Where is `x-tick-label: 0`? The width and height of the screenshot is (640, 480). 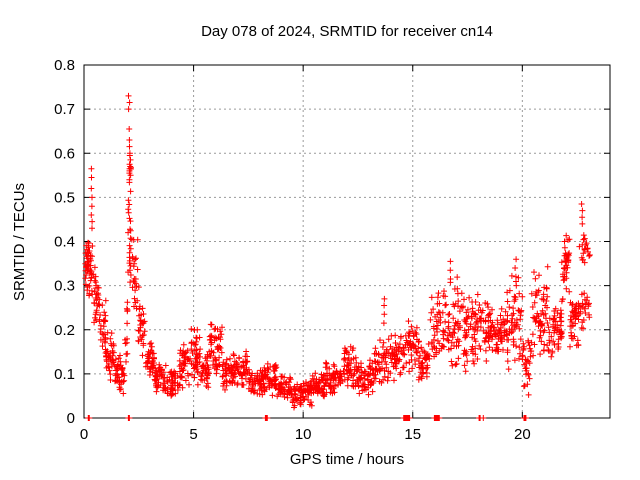 x-tick-label: 0 is located at coordinates (84, 434).